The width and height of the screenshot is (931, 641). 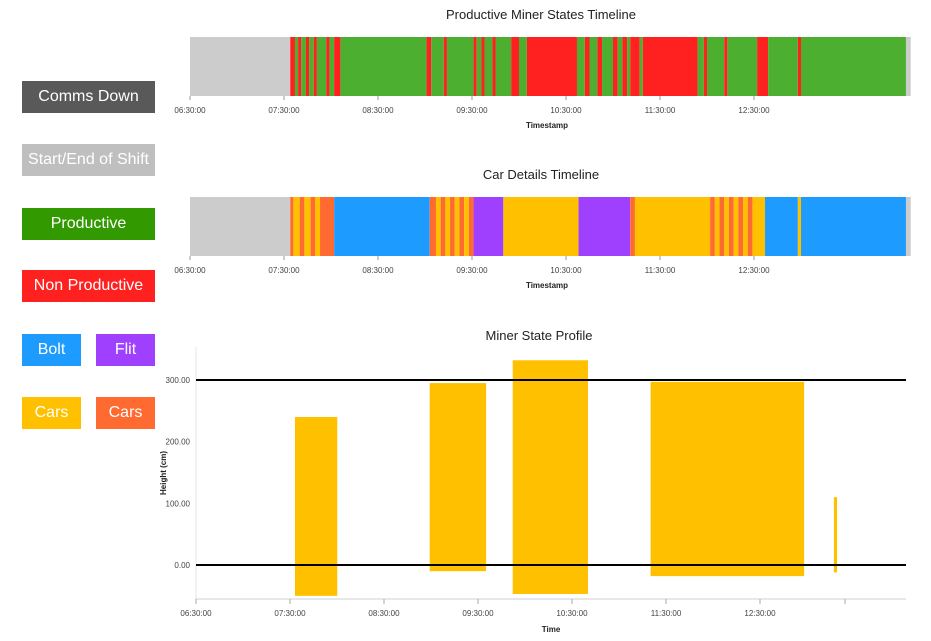 I want to click on timeline-2-tick-label: 07:30:00, so click(x=284, y=270).